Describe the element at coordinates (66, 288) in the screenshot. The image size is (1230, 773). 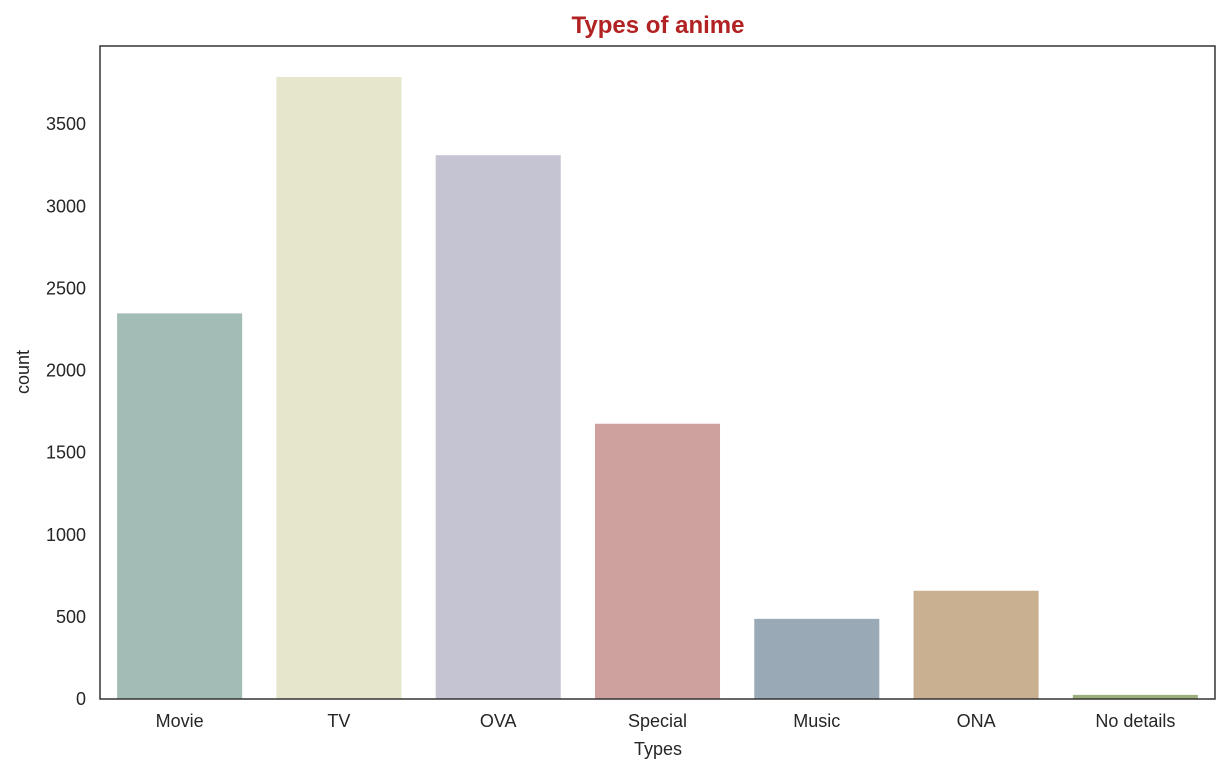
I see `y-tick-label: 2500` at that location.